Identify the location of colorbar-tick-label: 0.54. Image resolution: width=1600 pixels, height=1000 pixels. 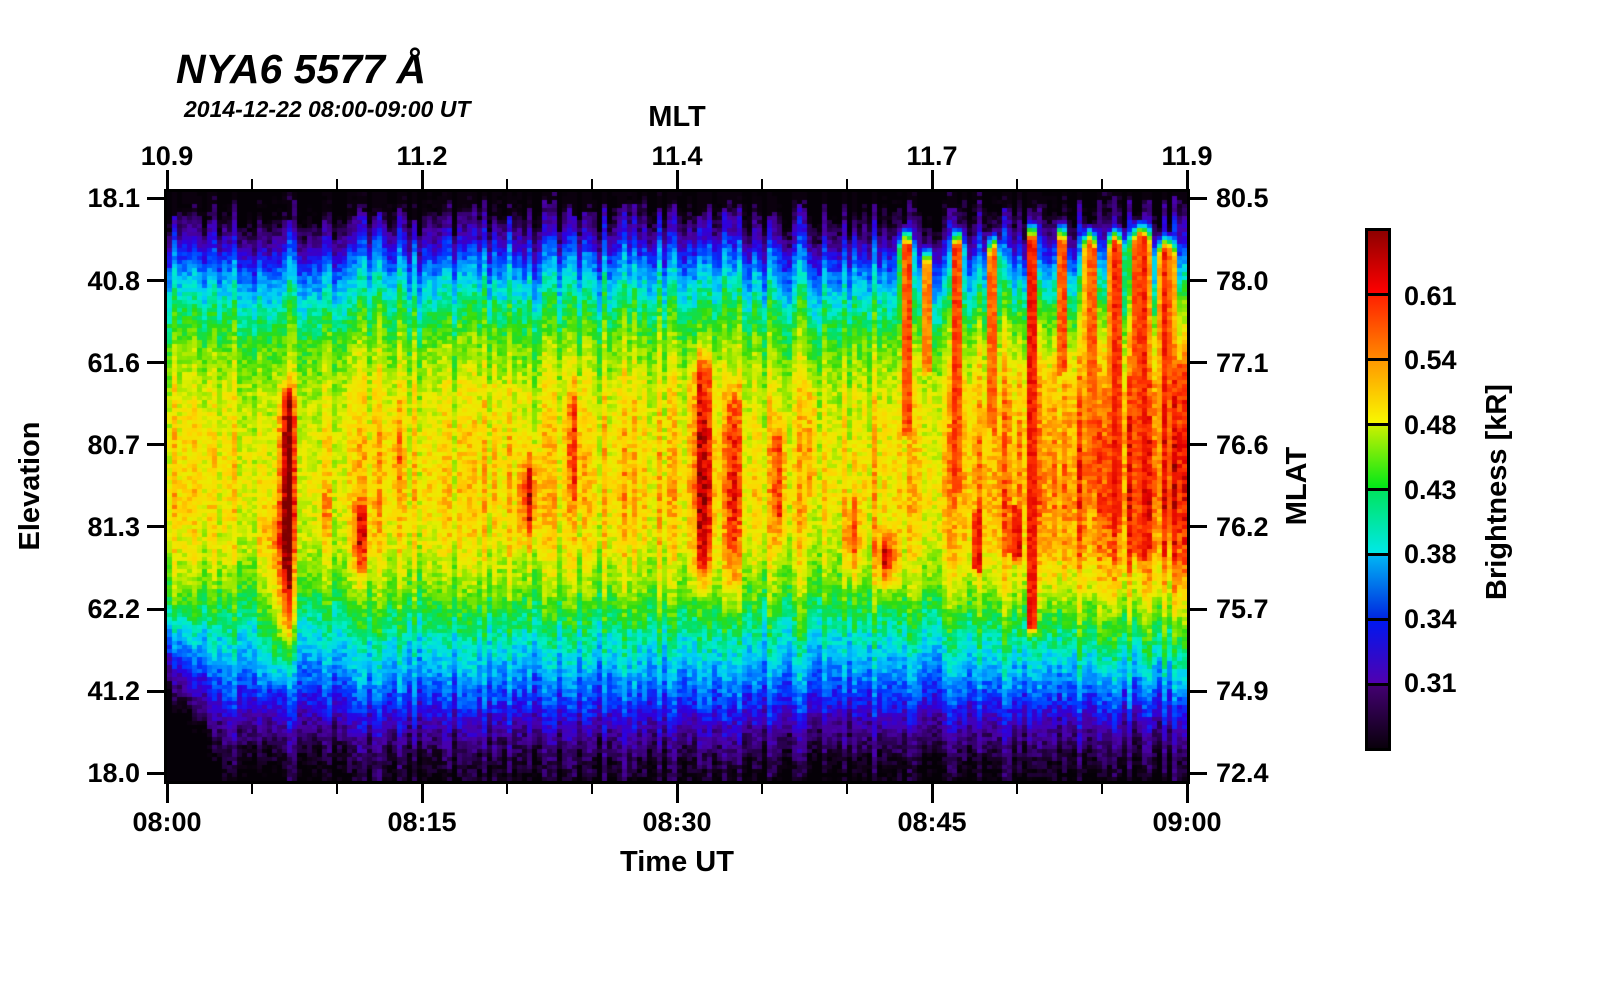
(1430, 360).